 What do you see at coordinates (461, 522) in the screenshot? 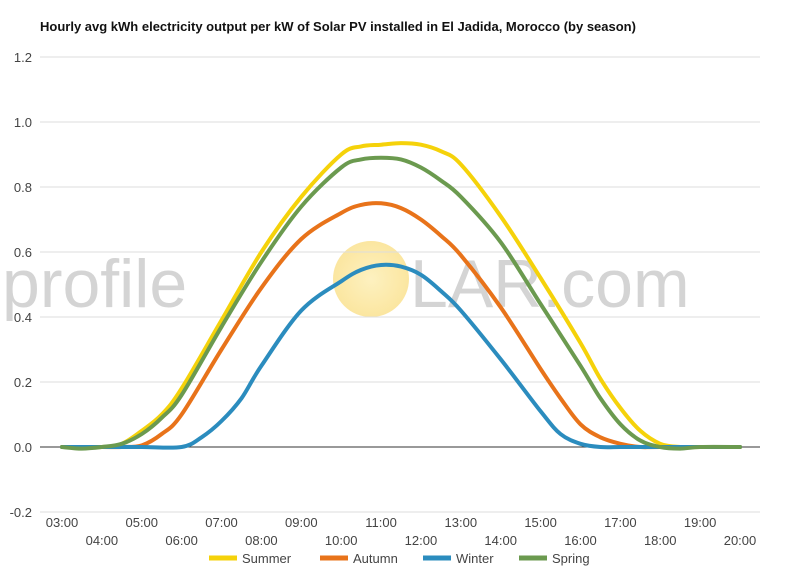
I see `x-tick-label: 13:00` at bounding box center [461, 522].